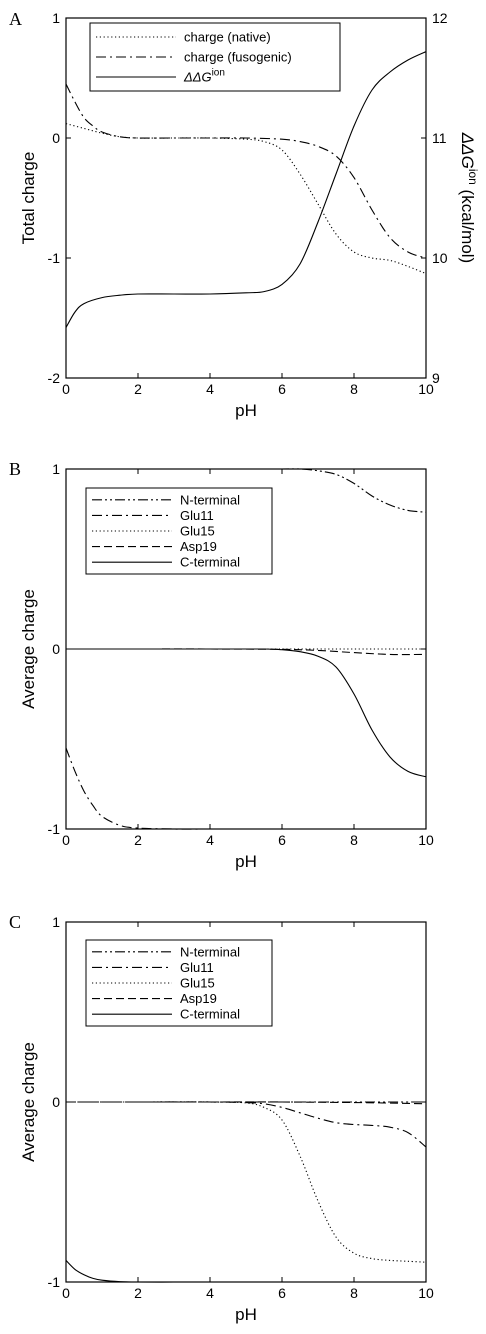 This screenshot has height=1334, width=486. Describe the element at coordinates (197, 531) in the screenshot. I see `panel-b-legend-label-2: Glu15` at that location.